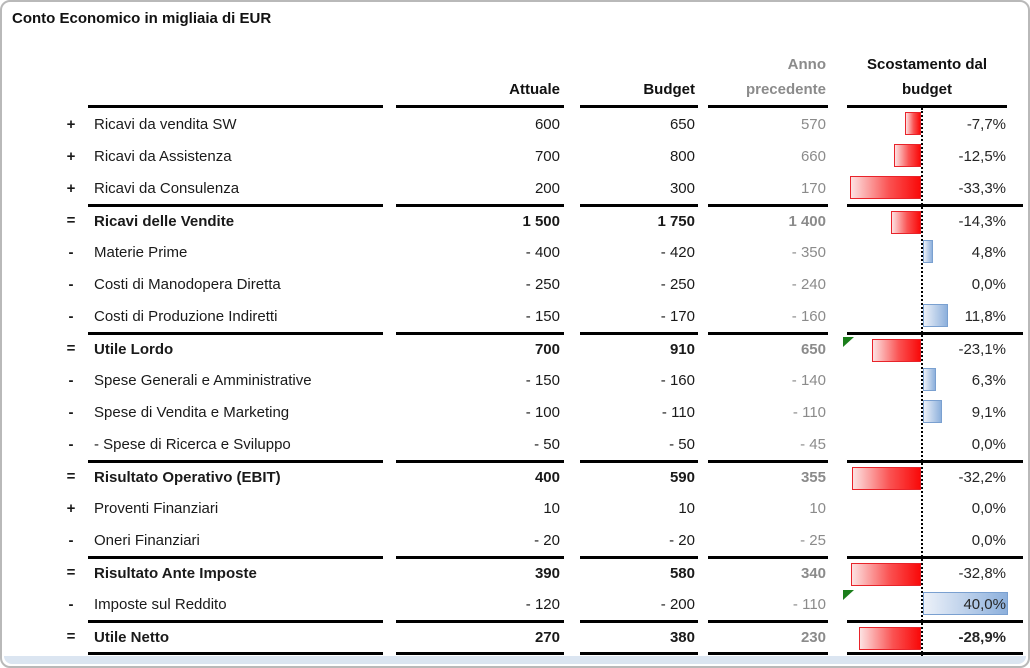 This screenshot has width=1030, height=668. Describe the element at coordinates (985, 316) in the screenshot. I see `variance-pct: 11,8%` at that location.